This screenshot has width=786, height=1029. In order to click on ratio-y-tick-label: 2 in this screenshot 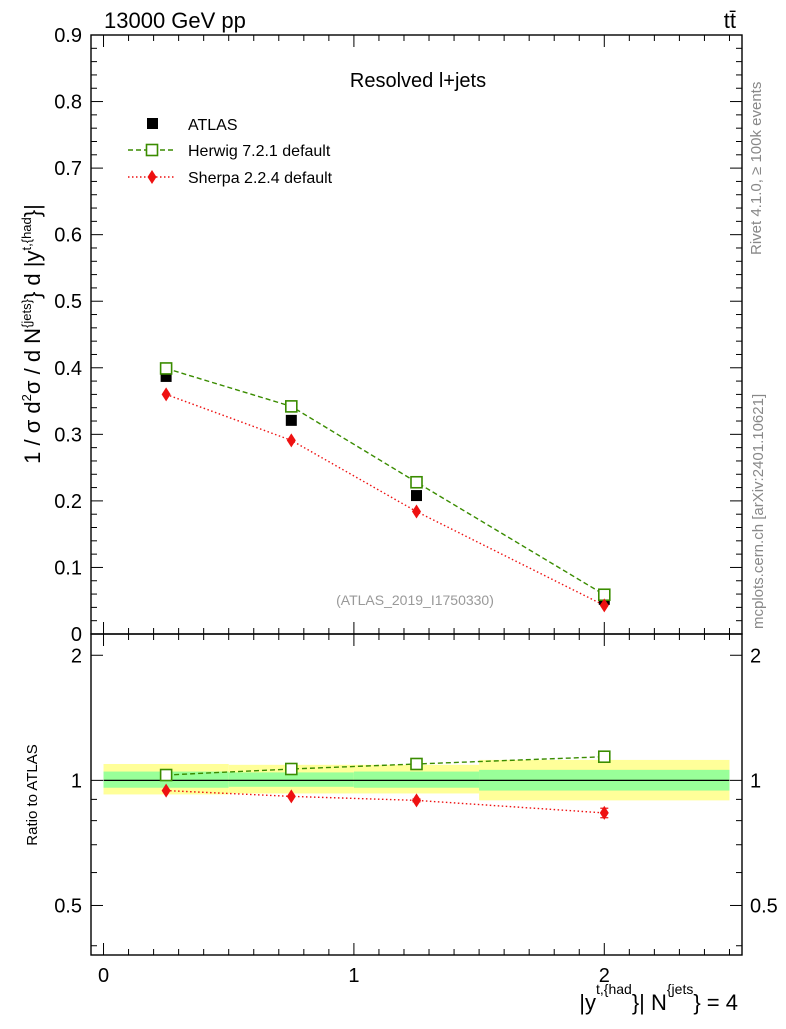, I will do `click(76, 656)`.